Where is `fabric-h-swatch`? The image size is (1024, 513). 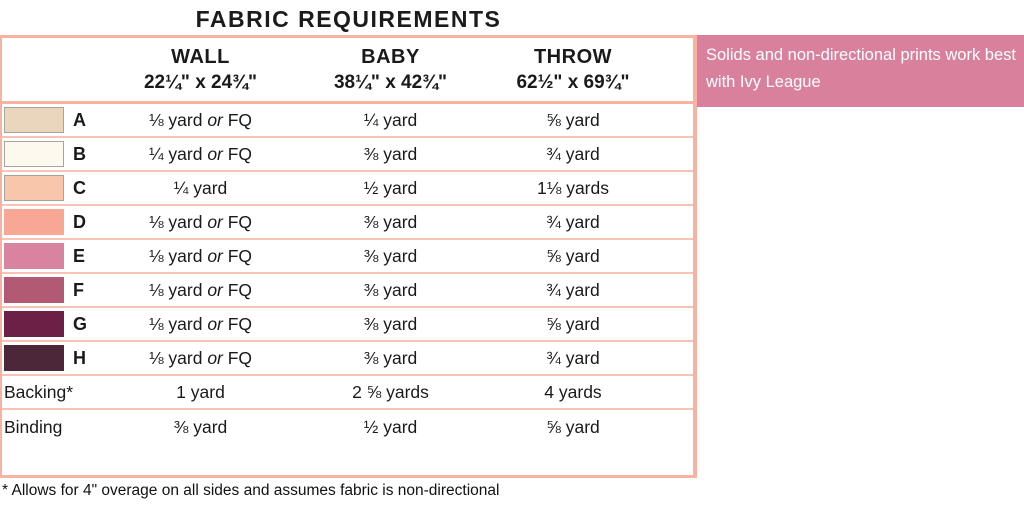 fabric-h-swatch is located at coordinates (34, 358).